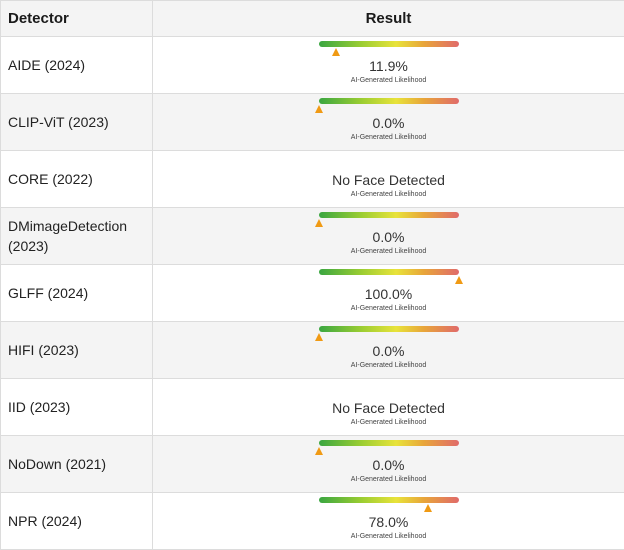 The width and height of the screenshot is (624, 550). I want to click on table-row: NPR (2024)78.0% AI-Generated Likelihood, so click(312, 521).